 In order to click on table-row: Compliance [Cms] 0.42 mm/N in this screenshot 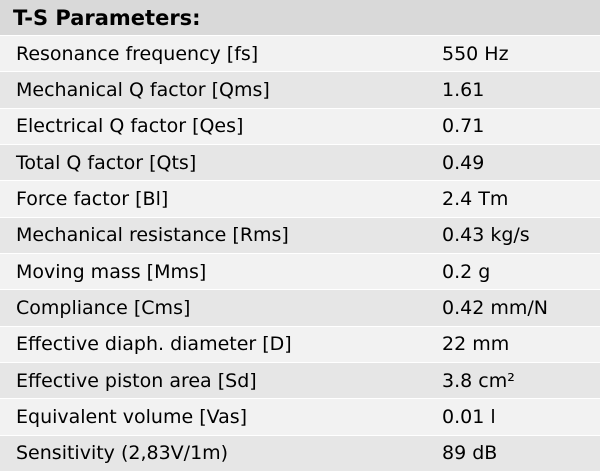, I will do `click(300, 308)`.